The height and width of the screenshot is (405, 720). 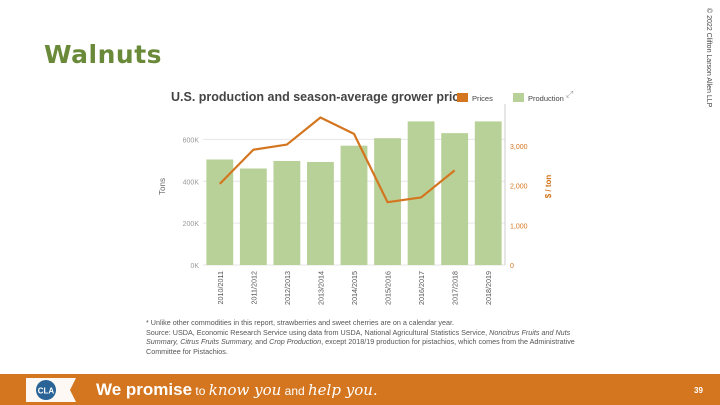 I want to click on x-tick-label: 2013/2014, so click(x=320, y=288).